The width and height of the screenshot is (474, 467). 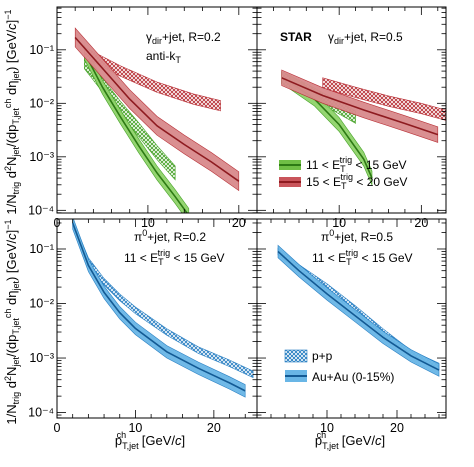 I want to click on x-tick-label: 0, so click(x=57, y=428).